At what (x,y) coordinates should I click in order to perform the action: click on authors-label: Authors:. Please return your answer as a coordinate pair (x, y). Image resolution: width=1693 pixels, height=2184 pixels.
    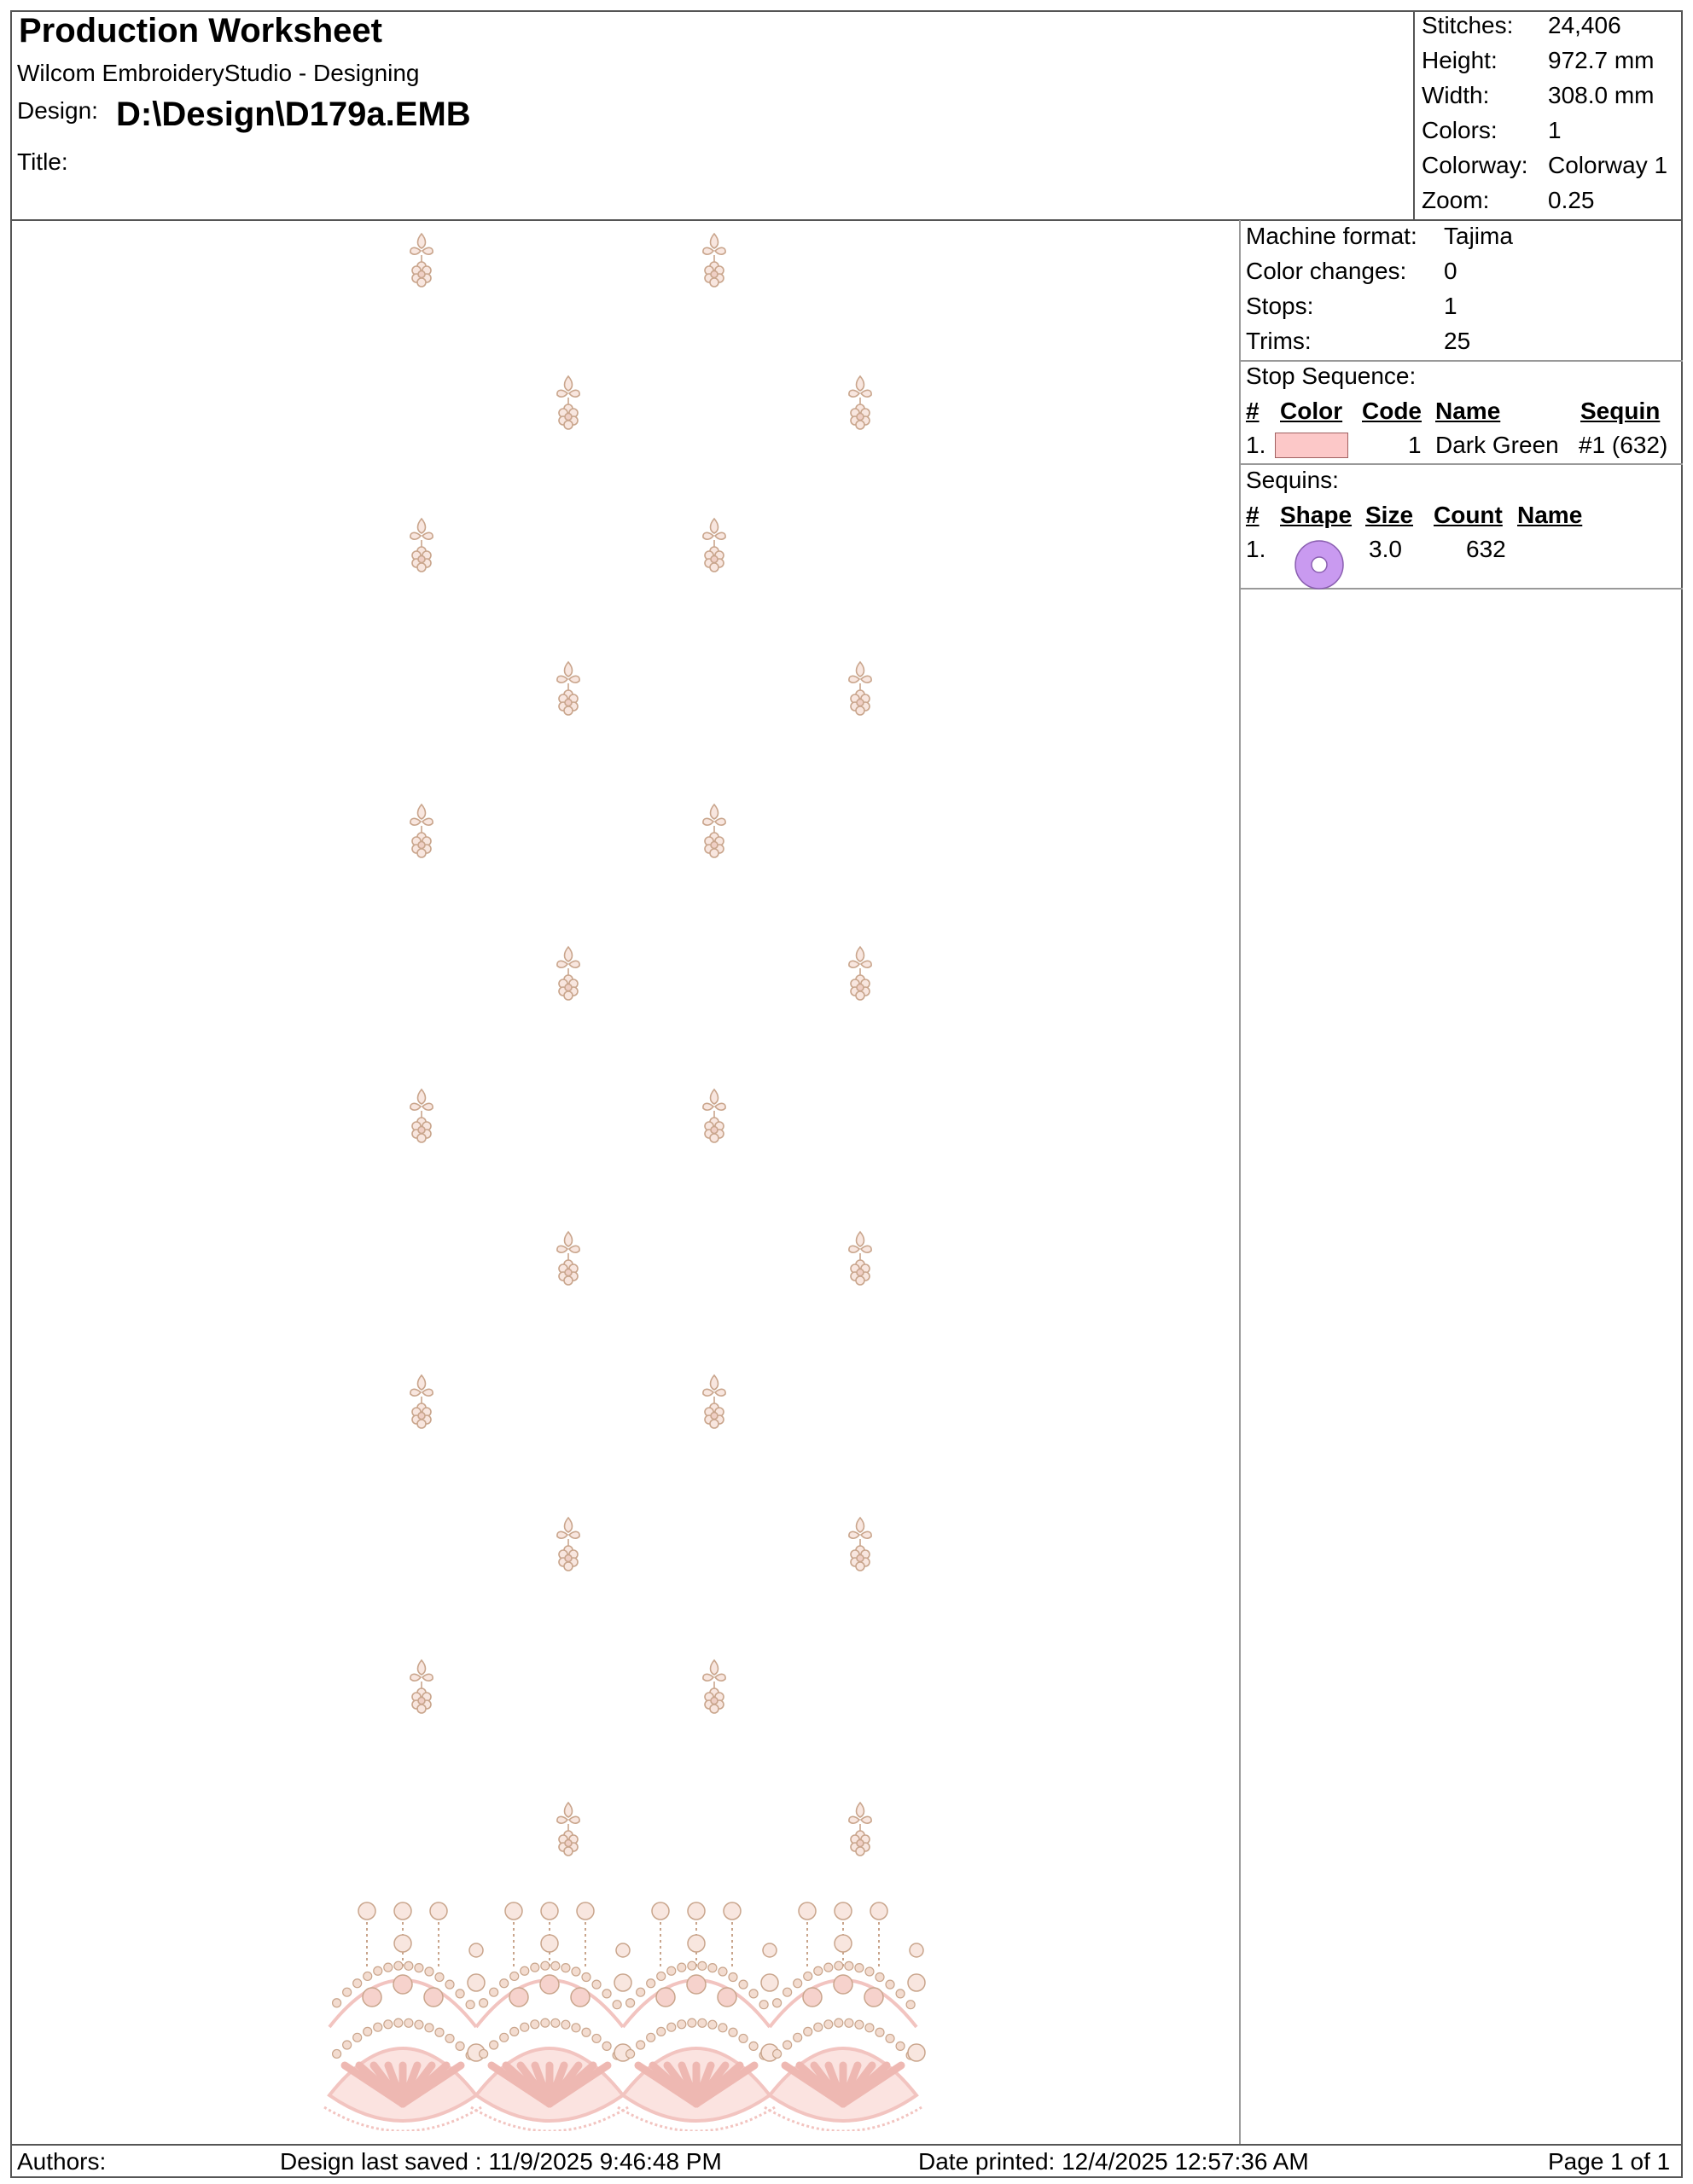
    Looking at the image, I should click on (62, 2161).